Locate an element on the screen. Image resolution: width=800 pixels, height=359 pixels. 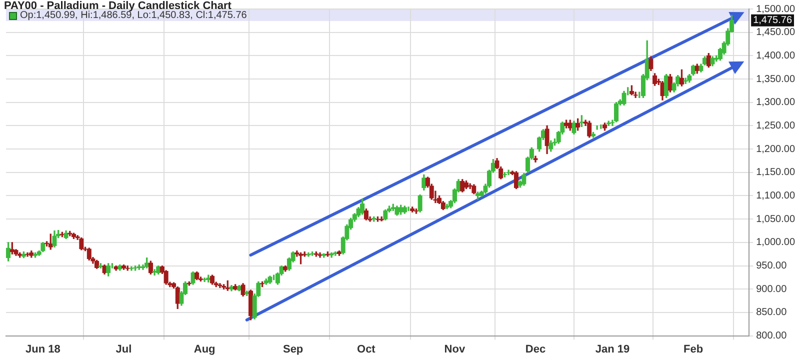
text: 1,475.76 is located at coordinates (772, 20).